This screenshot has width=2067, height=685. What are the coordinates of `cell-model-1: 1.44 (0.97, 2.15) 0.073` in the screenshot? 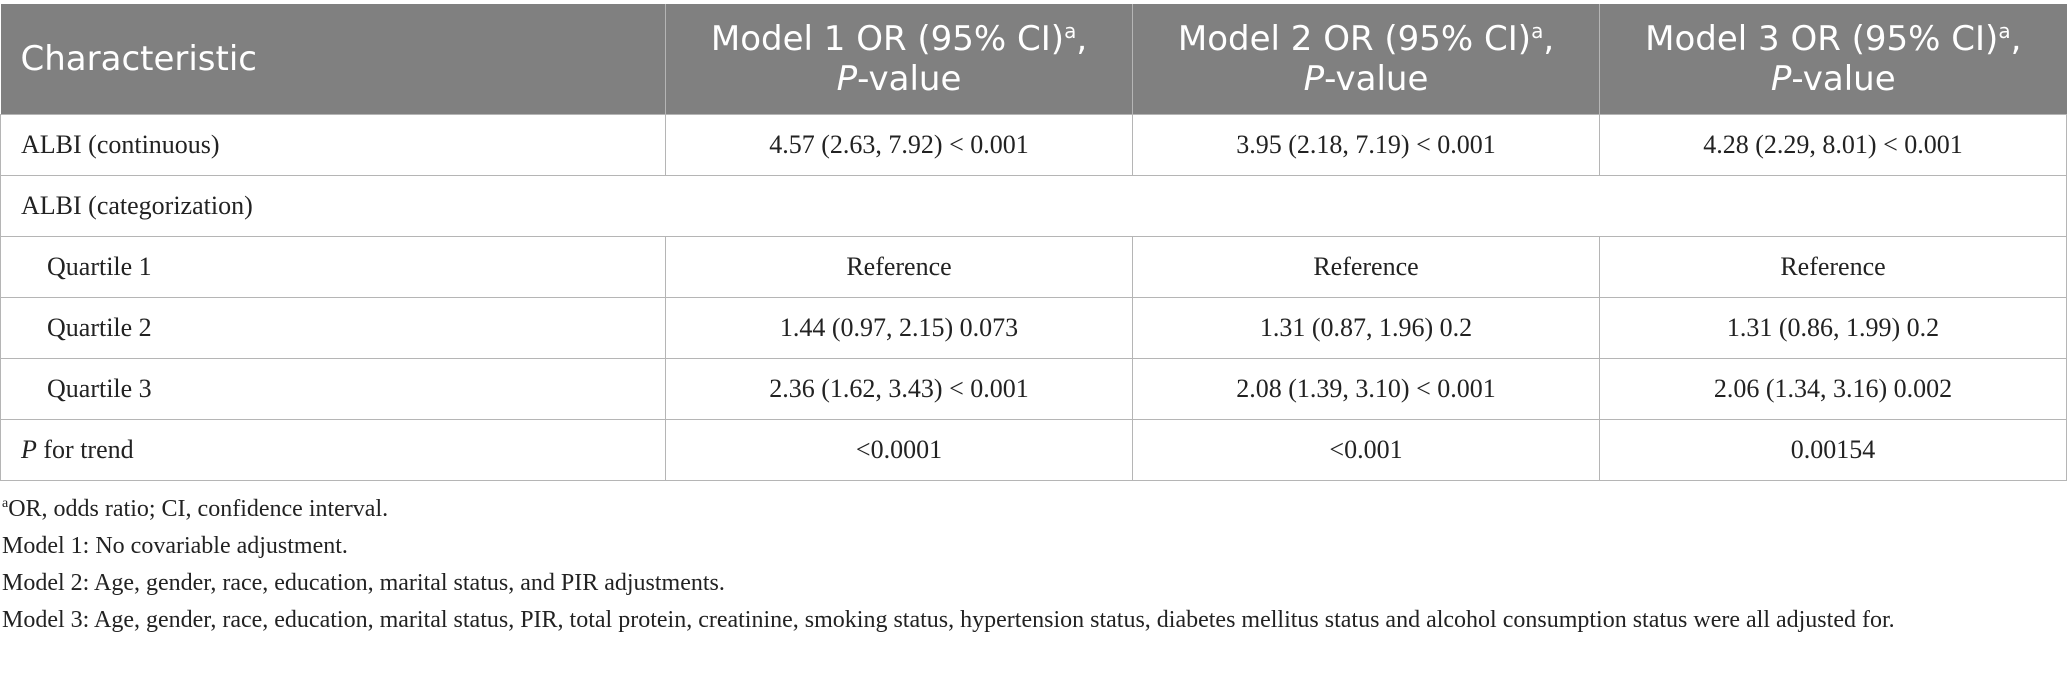 It's located at (899, 327).